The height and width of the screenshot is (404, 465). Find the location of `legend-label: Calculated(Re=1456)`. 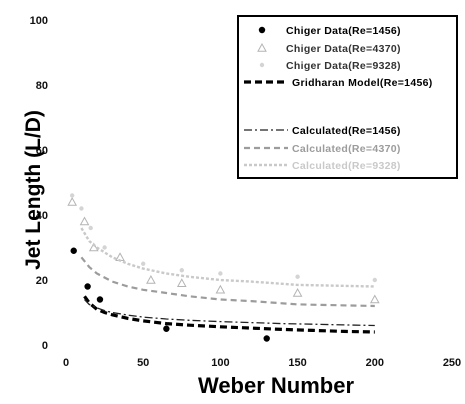

legend-label: Calculated(Re=1456) is located at coordinates (346, 131).